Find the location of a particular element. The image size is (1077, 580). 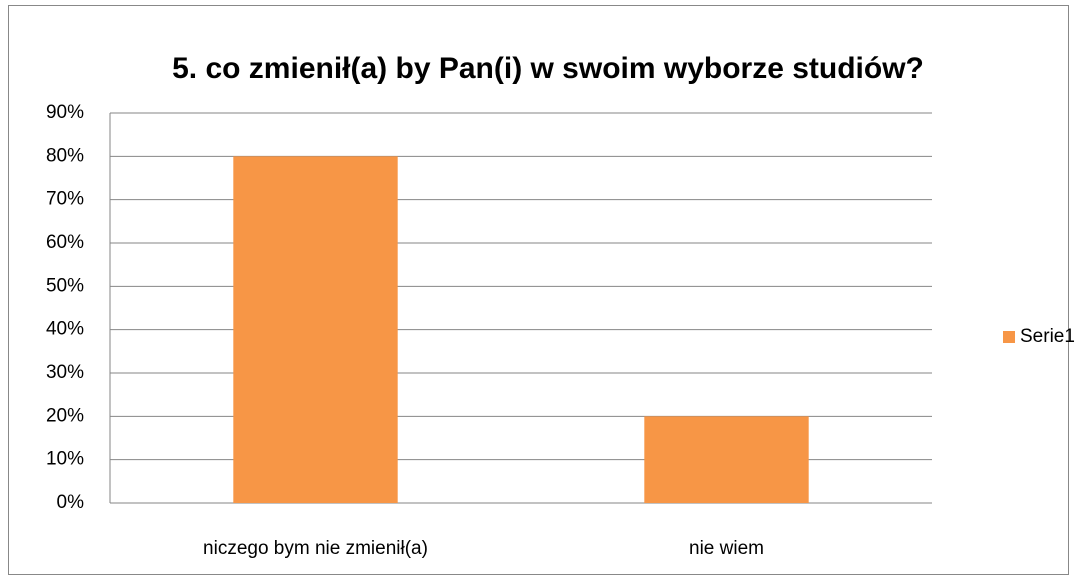

y-tick-label: 0% is located at coordinates (71, 502).